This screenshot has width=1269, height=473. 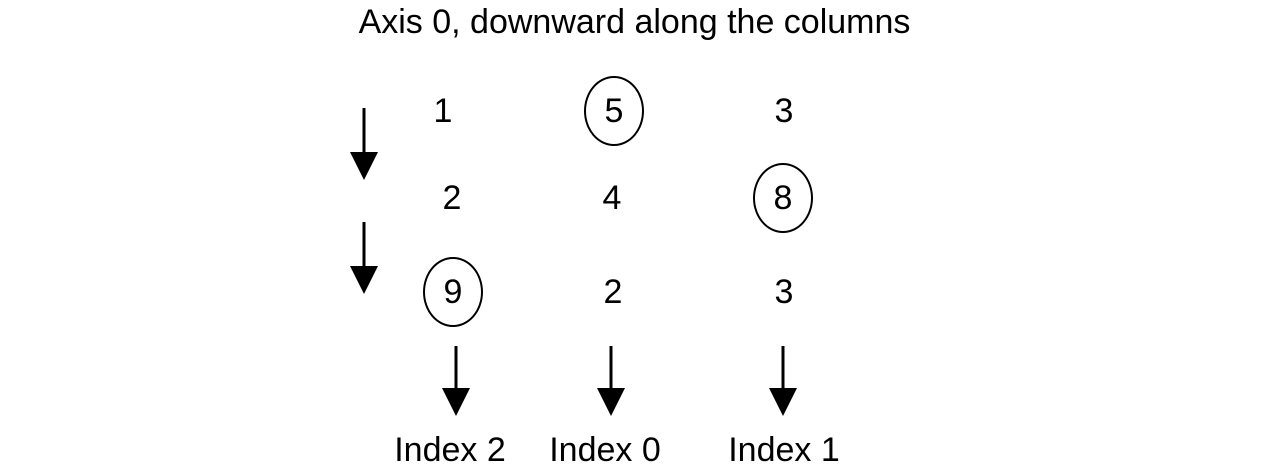 I want to click on matrix-cell: 4, so click(x=612, y=198).